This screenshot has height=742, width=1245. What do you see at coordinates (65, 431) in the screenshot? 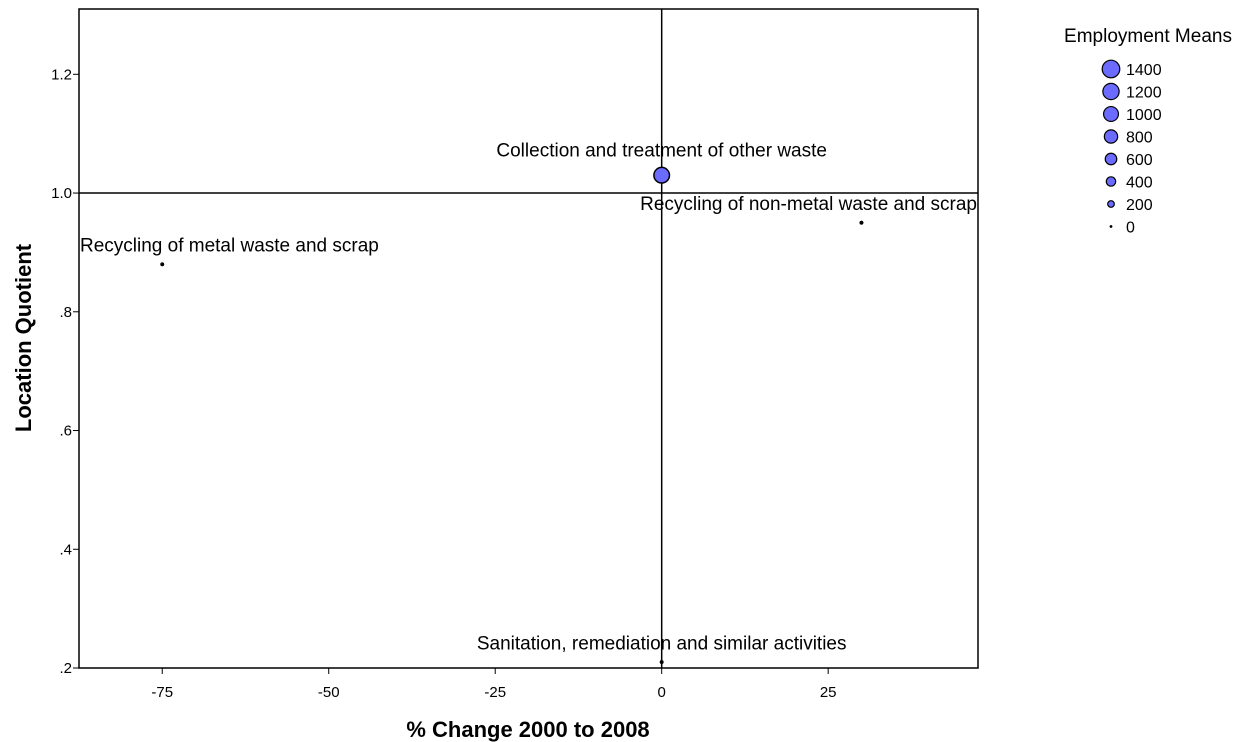
I see `y-tick-label: .6` at bounding box center [65, 431].